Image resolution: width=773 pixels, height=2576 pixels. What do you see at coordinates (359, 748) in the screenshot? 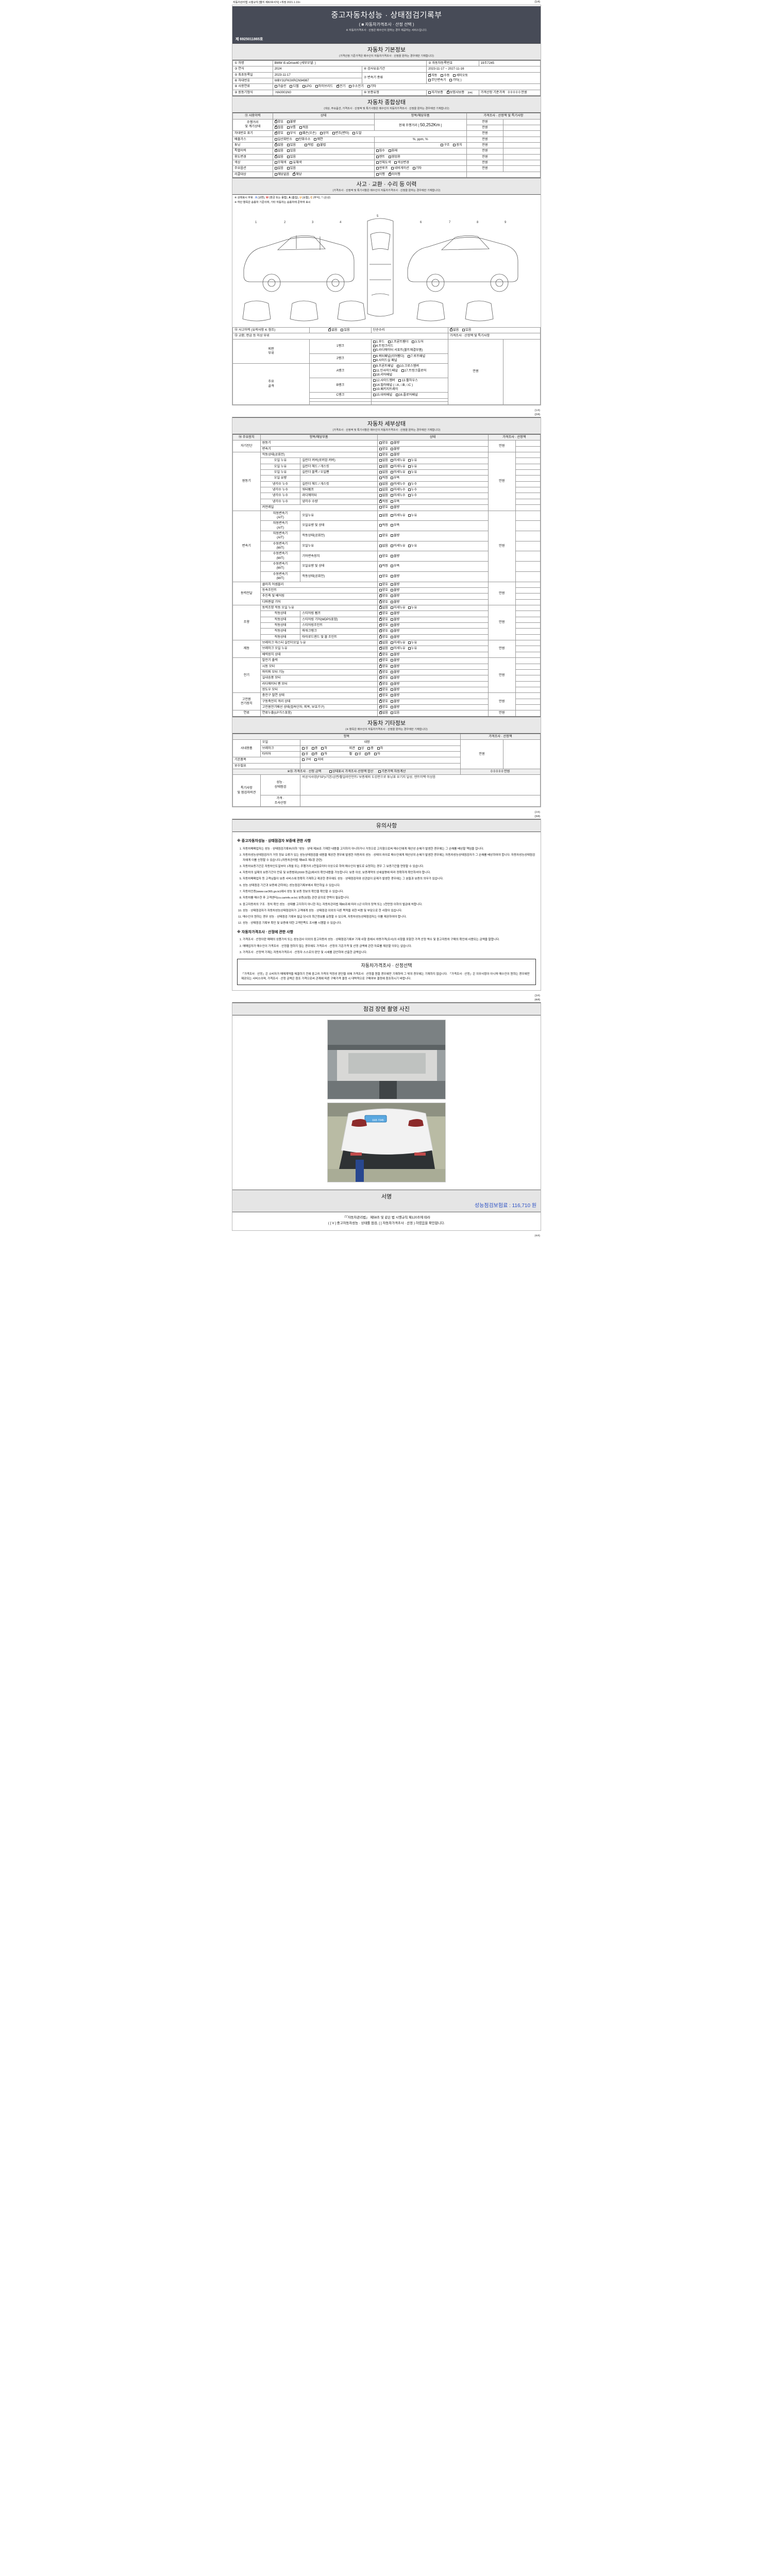
I see `checkbox-exterior-high` at bounding box center [359, 748].